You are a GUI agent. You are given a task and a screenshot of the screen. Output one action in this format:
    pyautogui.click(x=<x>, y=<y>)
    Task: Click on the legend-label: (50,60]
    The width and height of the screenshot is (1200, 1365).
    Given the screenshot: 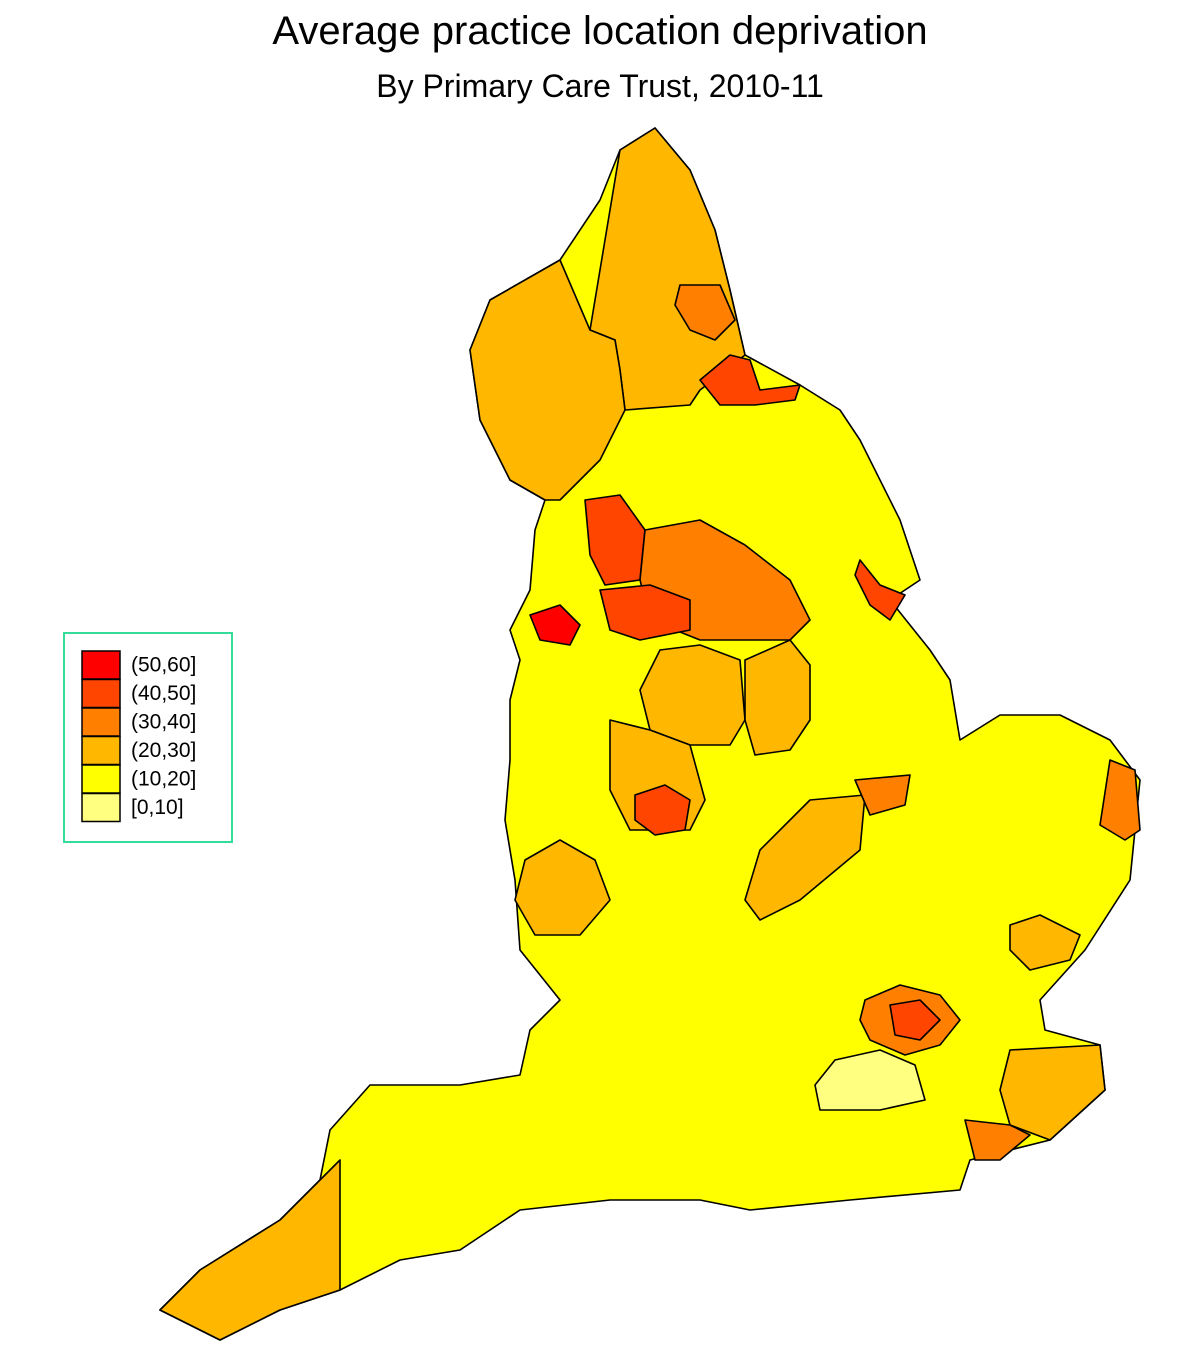 What is the action you would take?
    pyautogui.click(x=163, y=665)
    